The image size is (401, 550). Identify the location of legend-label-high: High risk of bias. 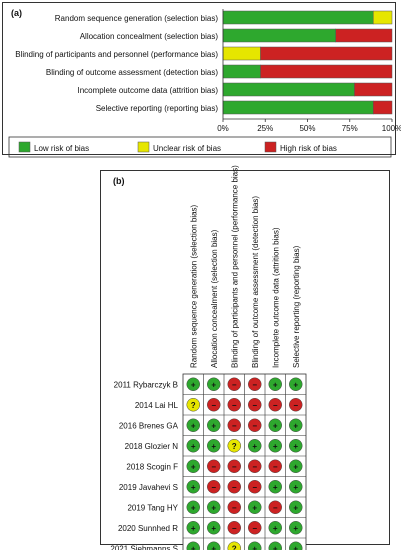
(308, 148).